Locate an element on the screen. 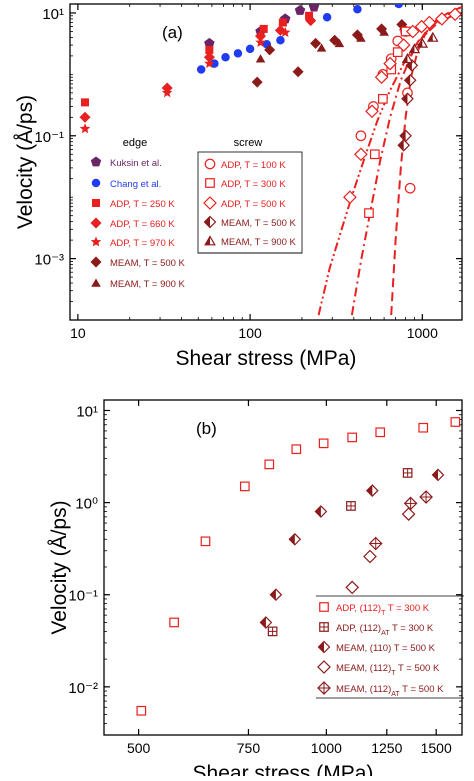 The height and width of the screenshot is (781, 474). x-tick-label: 1500 is located at coordinates (436, 748).